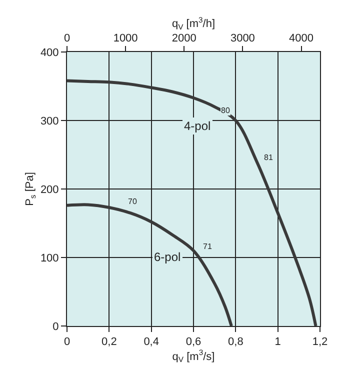  Describe the element at coordinates (49, 258) in the screenshot. I see `y-tick-label: 100` at that location.